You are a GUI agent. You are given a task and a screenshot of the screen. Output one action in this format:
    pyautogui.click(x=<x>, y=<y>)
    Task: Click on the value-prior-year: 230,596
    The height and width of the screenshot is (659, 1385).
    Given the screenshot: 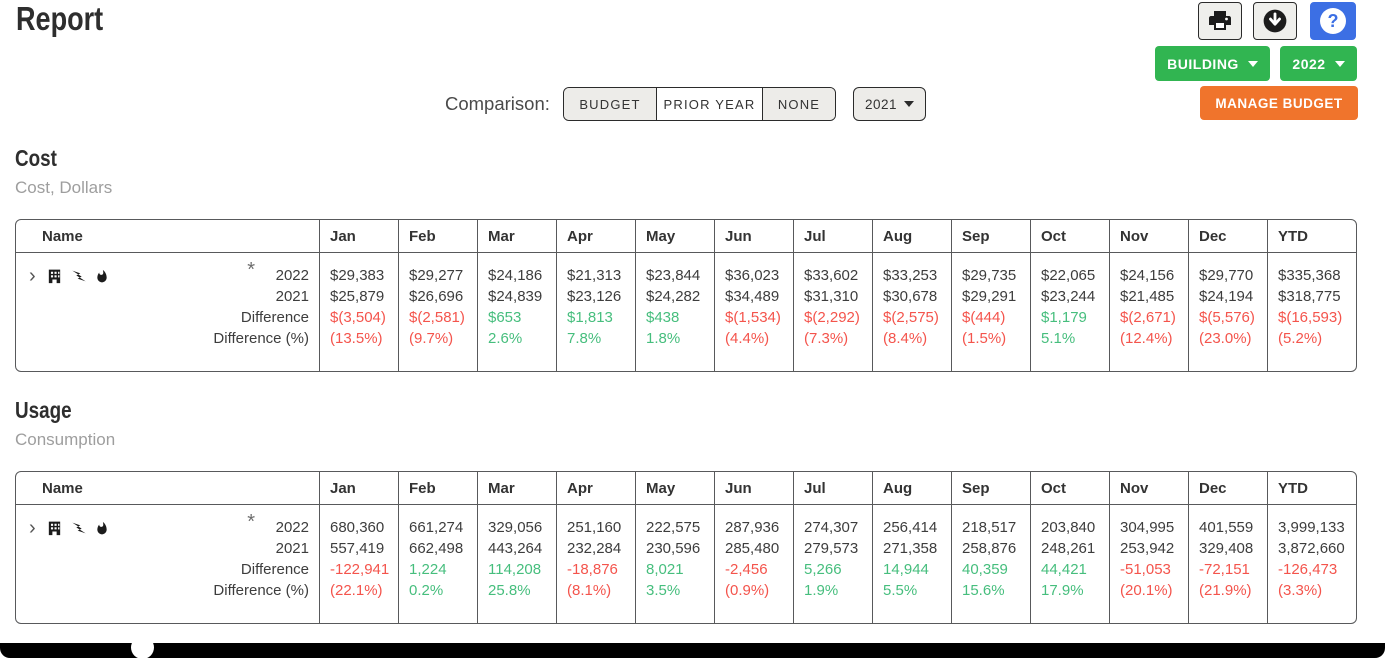 What is the action you would take?
    pyautogui.click(x=673, y=548)
    